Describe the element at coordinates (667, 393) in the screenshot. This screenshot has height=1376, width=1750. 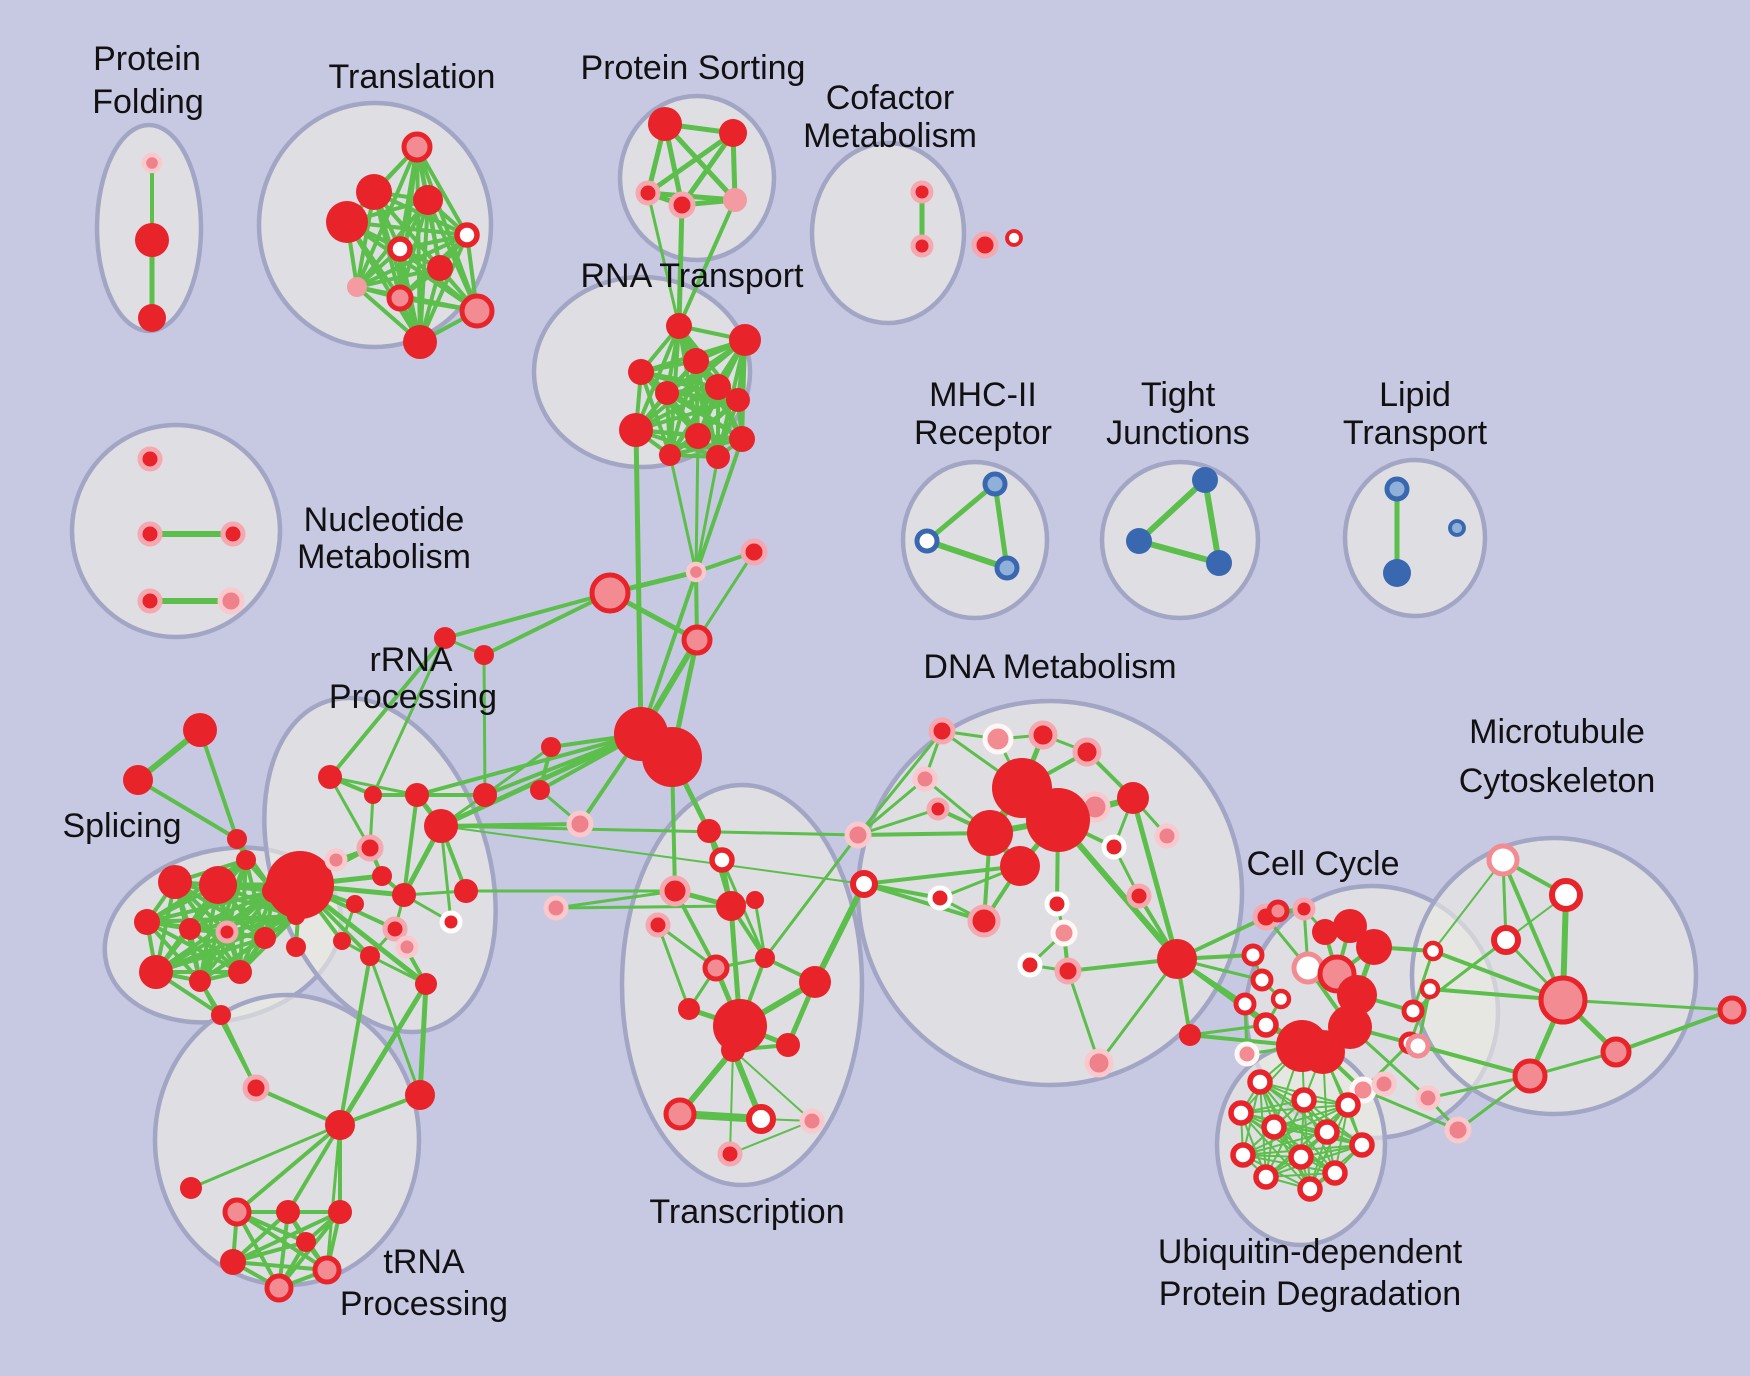
I see `gene-node-rt5` at that location.